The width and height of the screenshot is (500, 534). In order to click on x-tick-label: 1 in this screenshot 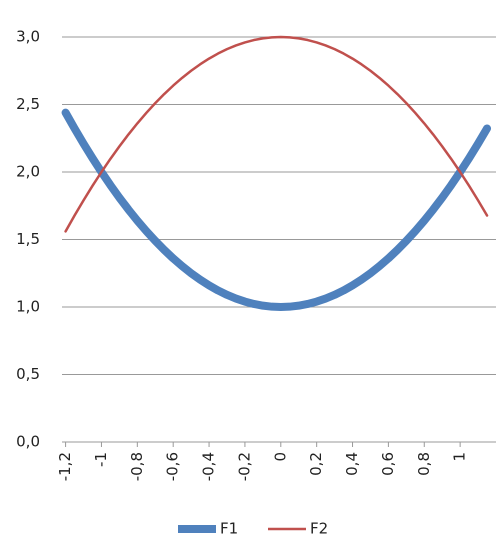, I will do `click(460, 457)`.